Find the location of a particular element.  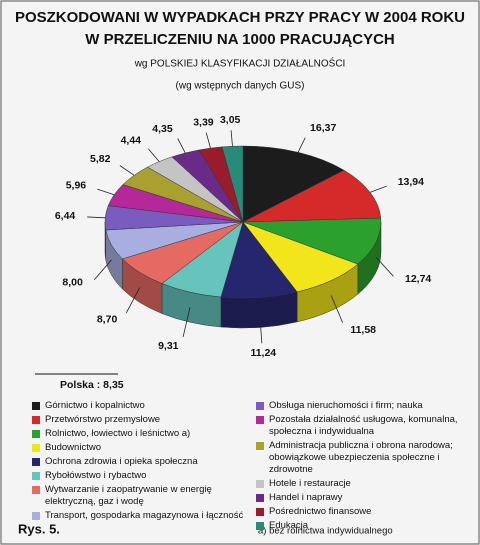

legend-item: Obsługa nieruchomości i firm; nauka is located at coordinates (363, 406).